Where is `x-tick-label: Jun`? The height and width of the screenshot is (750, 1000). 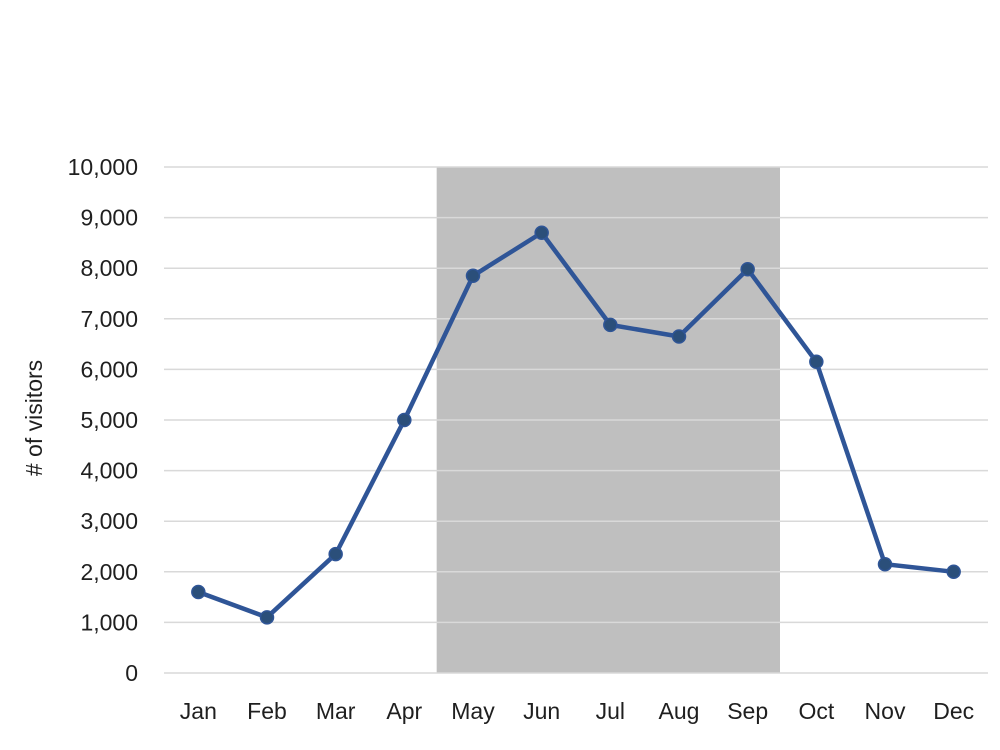
x-tick-label: Jun is located at coordinates (541, 711).